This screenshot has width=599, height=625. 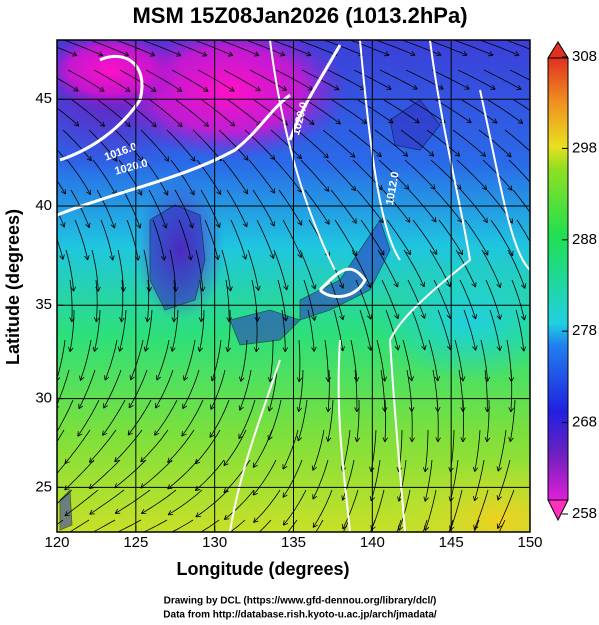 What do you see at coordinates (372, 542) in the screenshot?
I see `x-tick-label: 140` at bounding box center [372, 542].